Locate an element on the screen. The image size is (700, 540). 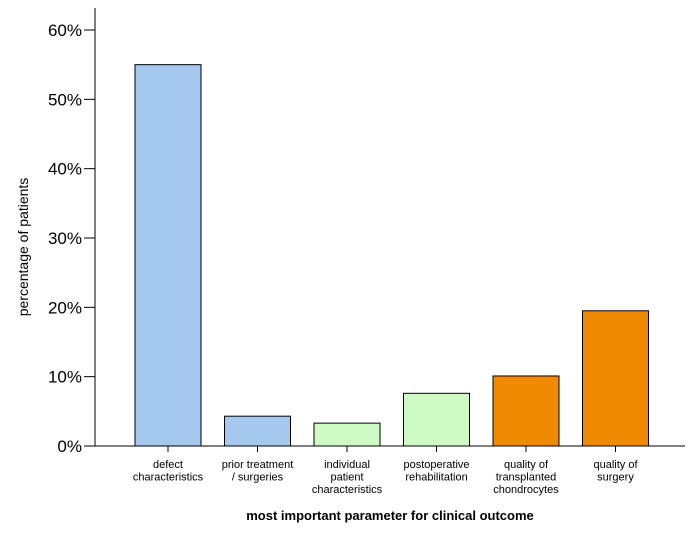
y-ticks: 0% 10% 20% 30% 40% 50% 60% is located at coordinates (71, 238).